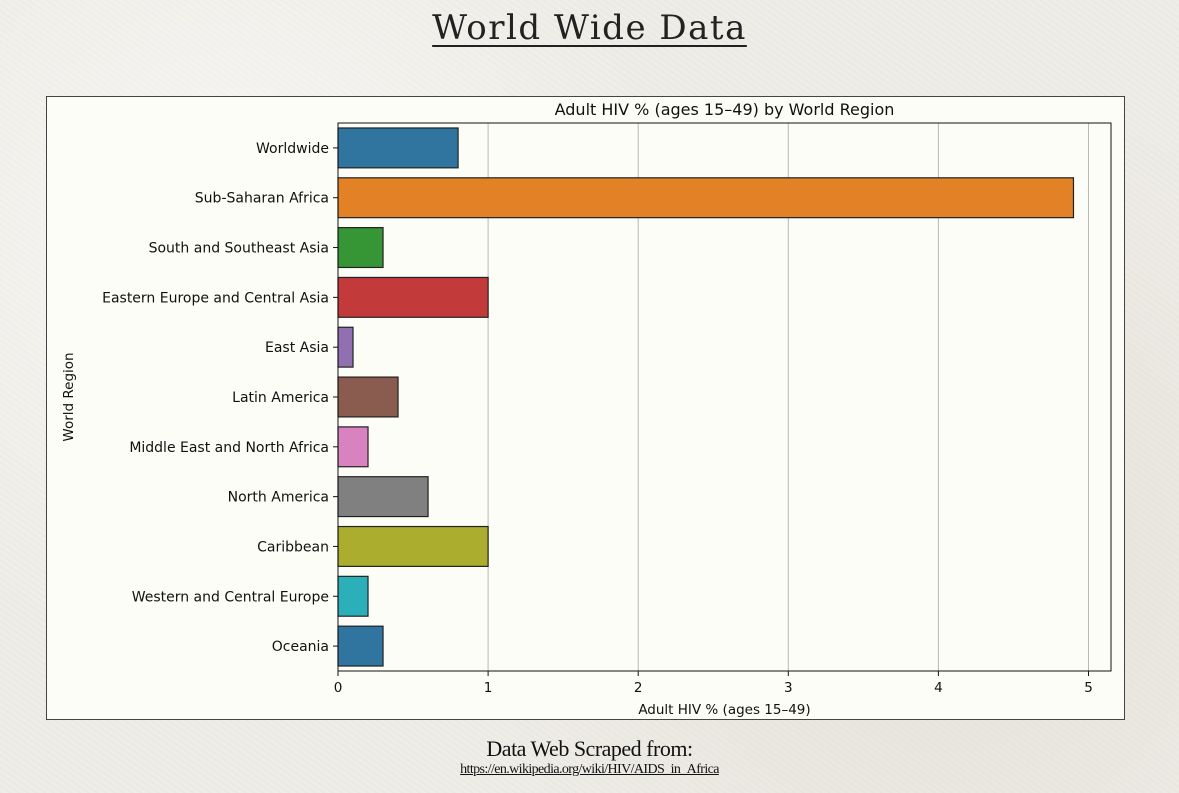 The image size is (1179, 793). What do you see at coordinates (724, 710) in the screenshot?
I see `x-axis-label: Adult HIV % (ages 15–49)` at bounding box center [724, 710].